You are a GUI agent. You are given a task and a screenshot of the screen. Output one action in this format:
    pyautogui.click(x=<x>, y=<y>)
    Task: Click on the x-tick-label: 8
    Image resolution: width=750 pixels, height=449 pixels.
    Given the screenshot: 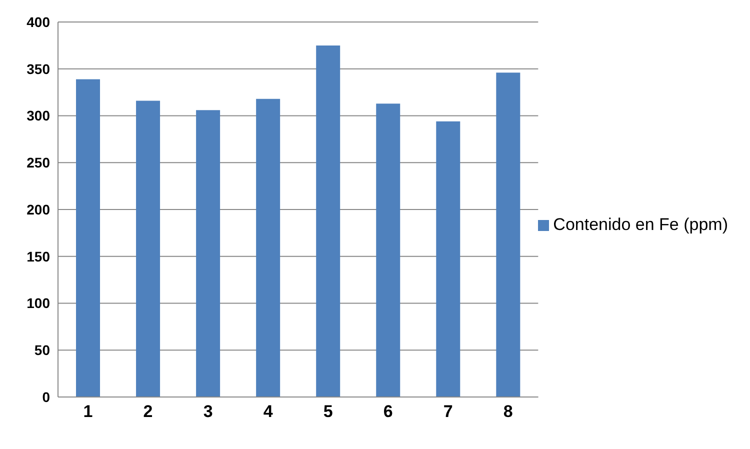 What is the action you would take?
    pyautogui.click(x=508, y=412)
    